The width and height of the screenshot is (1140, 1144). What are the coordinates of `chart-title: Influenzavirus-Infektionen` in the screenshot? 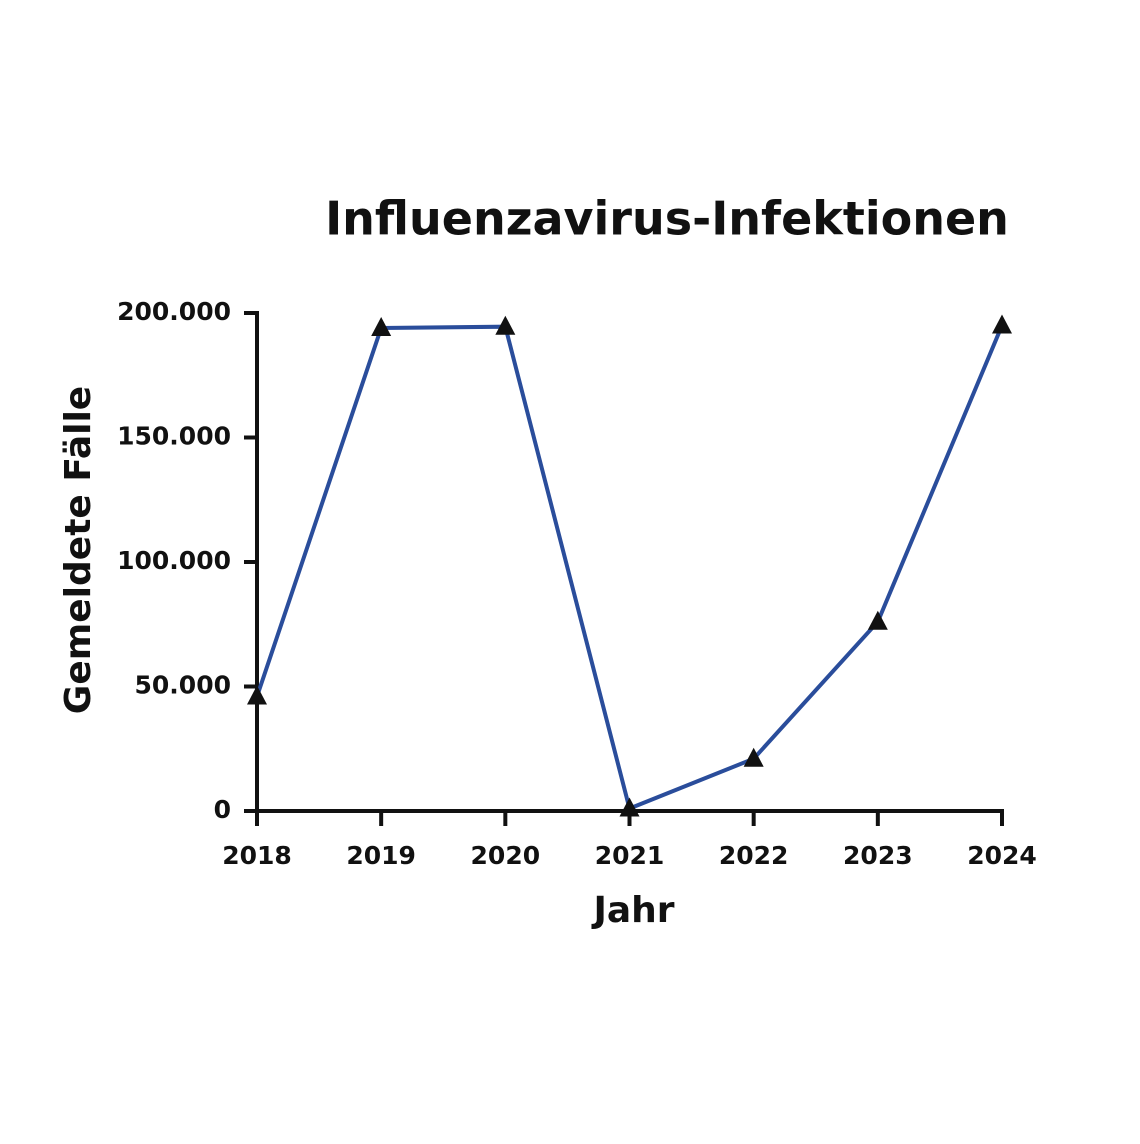 It's located at (667, 219).